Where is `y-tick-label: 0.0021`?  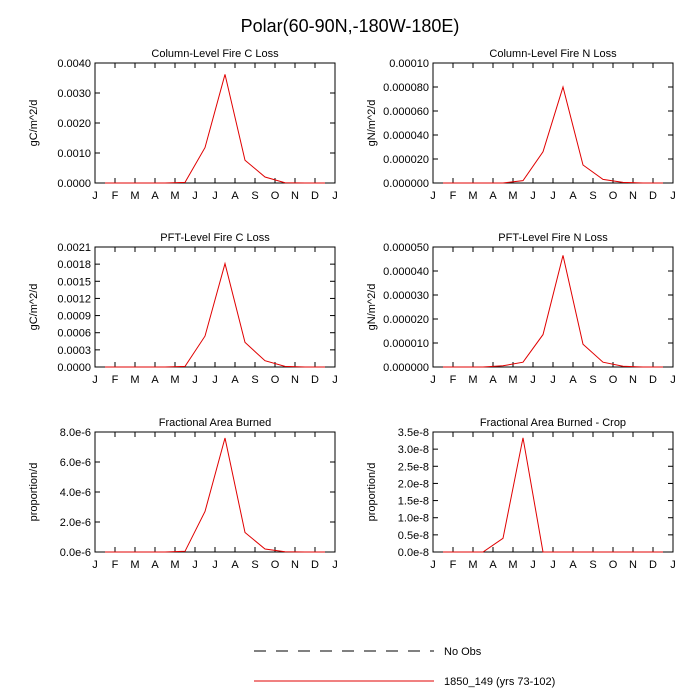 y-tick-label: 0.0021 is located at coordinates (74, 248).